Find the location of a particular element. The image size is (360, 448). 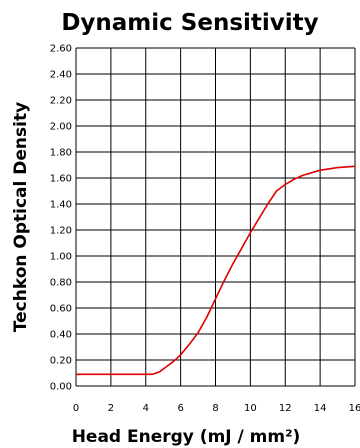

y-tick-label: 1.40 is located at coordinates (61, 205).